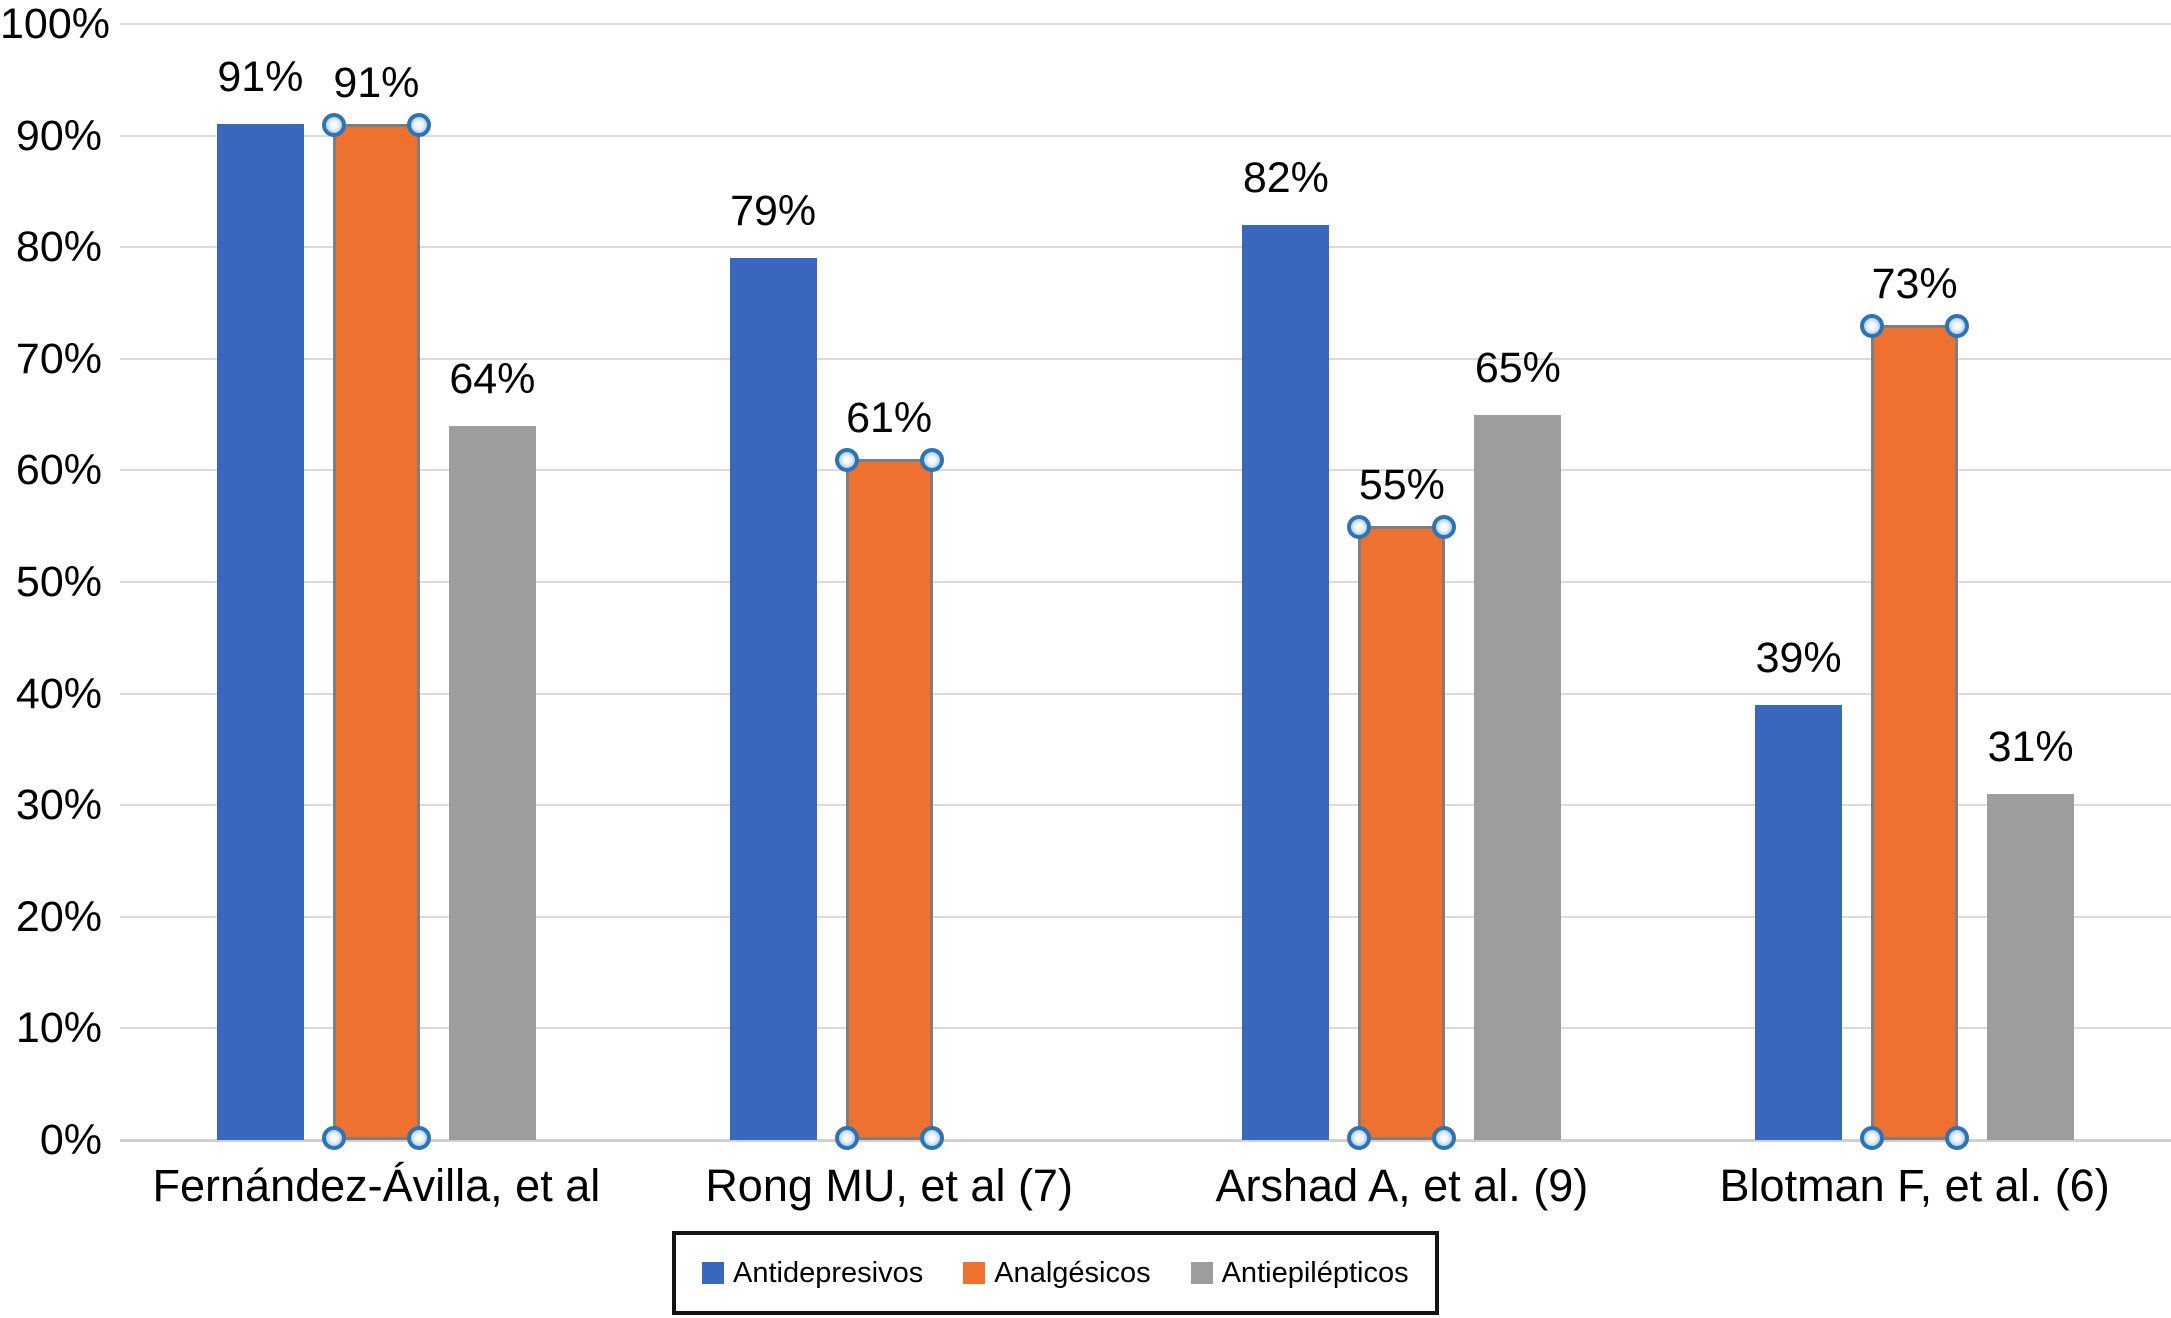  I want to click on data-label: 79%, so click(773, 211).